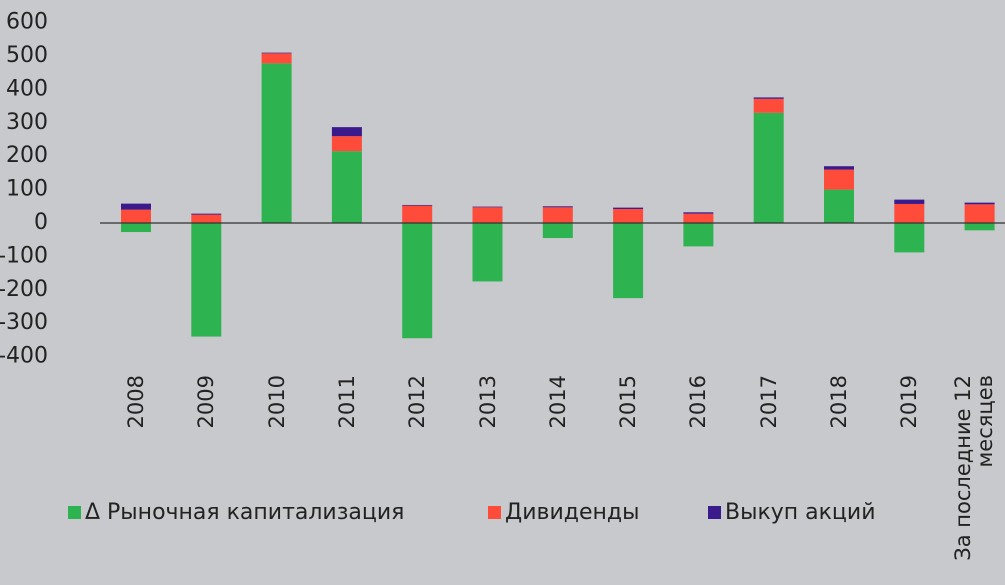  I want to click on legend-label: Δ Рыночная капитализация, so click(245, 512).